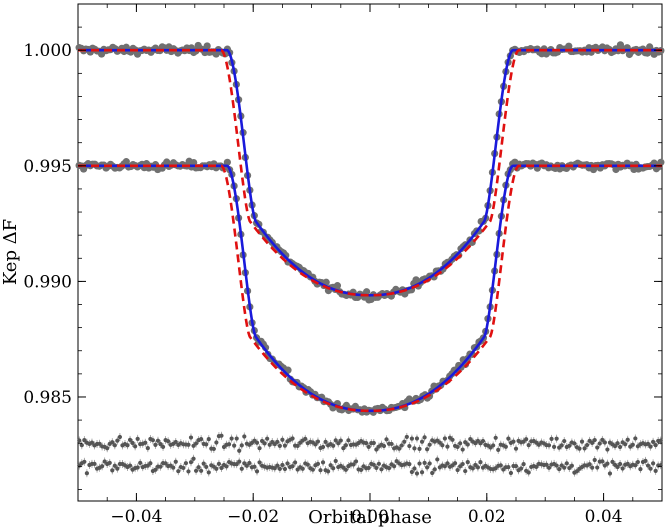 The height and width of the screenshot is (527, 666). I want to click on x-tick-label: 0.04, so click(604, 517).